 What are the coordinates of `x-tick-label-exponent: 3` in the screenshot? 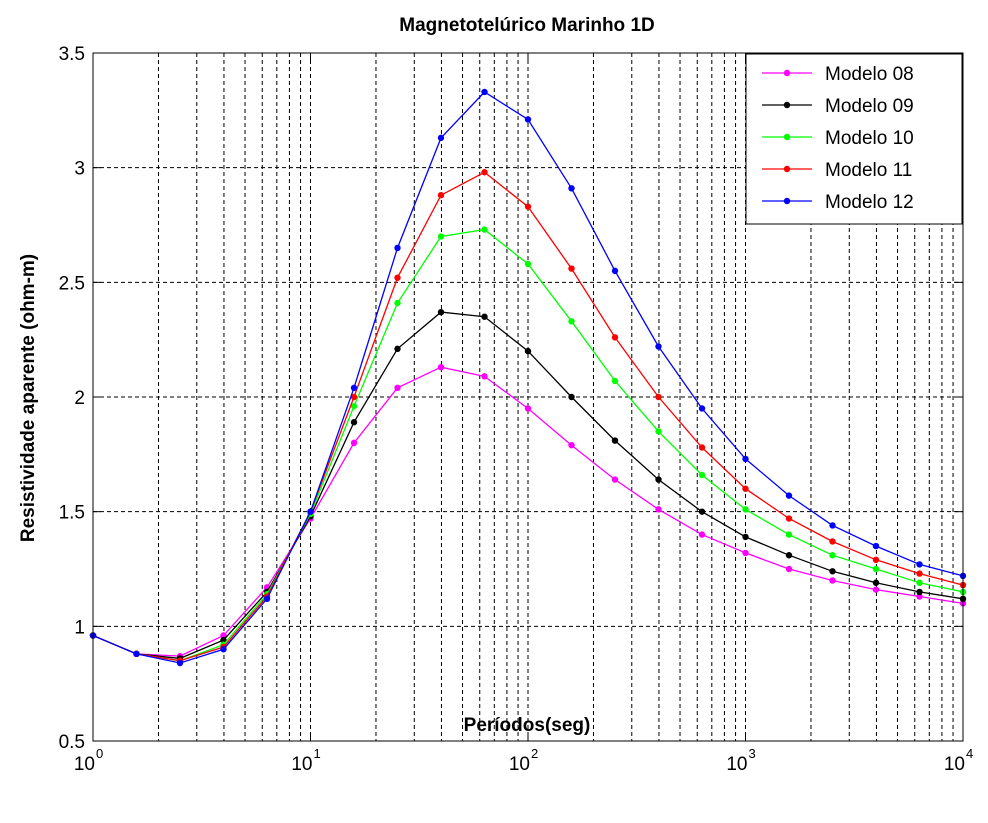 It's located at (752, 753).